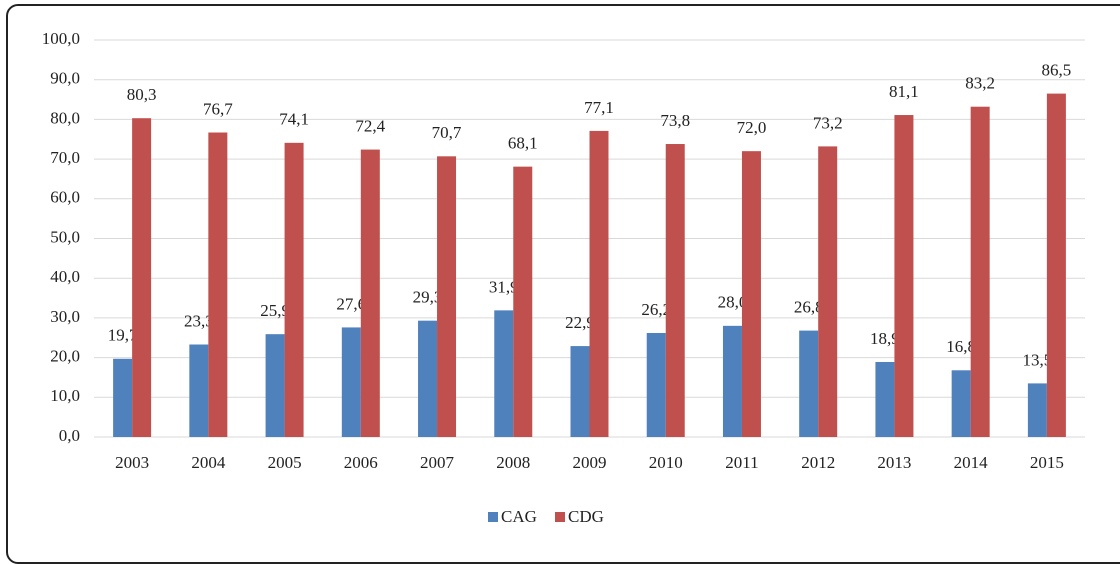  I want to click on x-tick-label: 2004, so click(208, 462).